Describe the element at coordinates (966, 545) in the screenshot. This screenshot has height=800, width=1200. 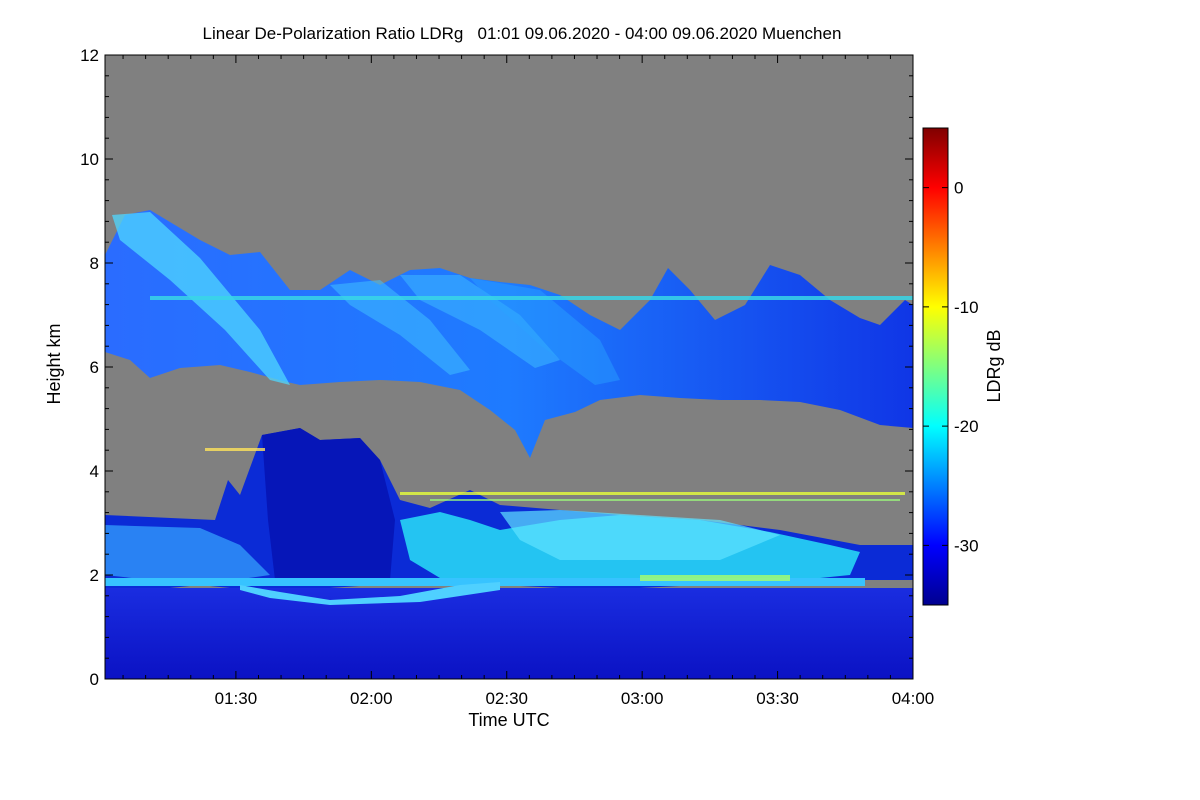
I see `colorbar-tick-label: -30` at that location.